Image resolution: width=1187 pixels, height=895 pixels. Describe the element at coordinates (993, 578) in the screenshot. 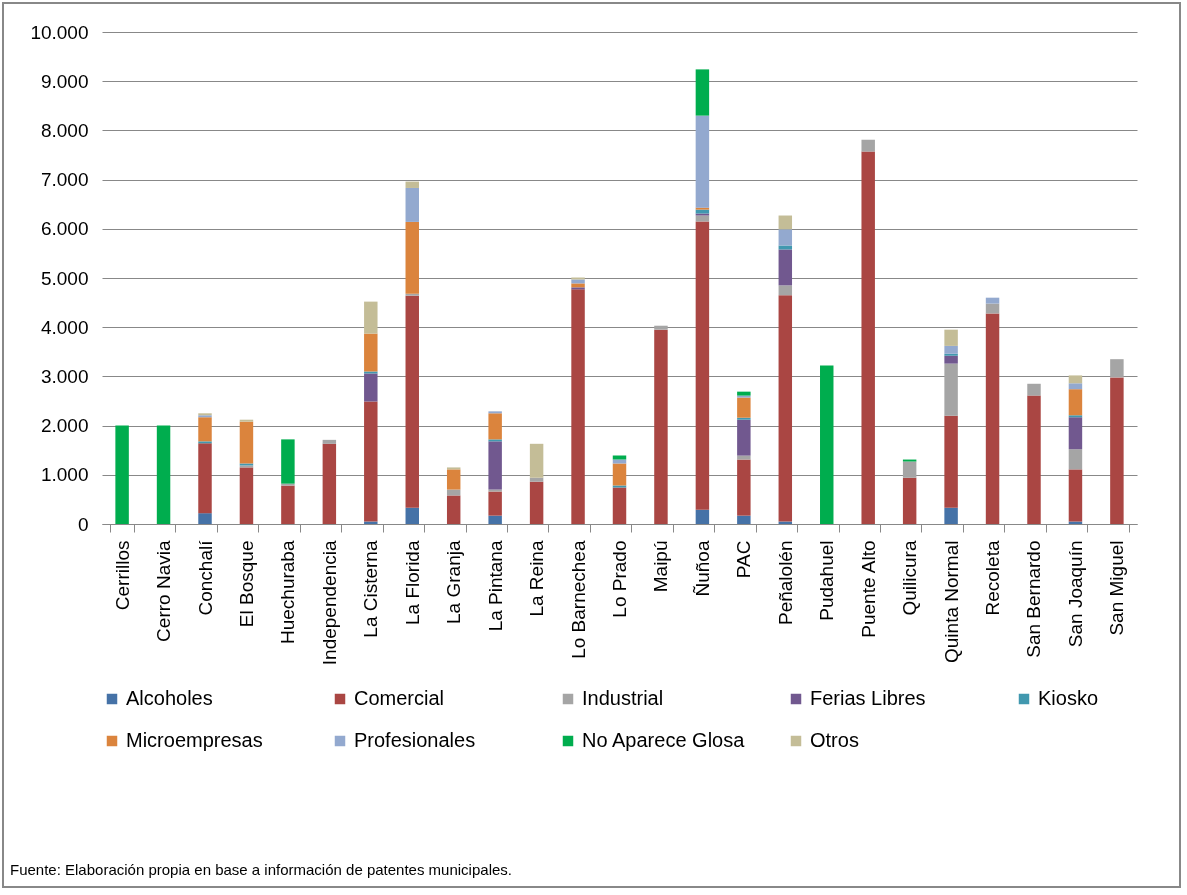

I see `x-tick-label: Recoleta` at that location.